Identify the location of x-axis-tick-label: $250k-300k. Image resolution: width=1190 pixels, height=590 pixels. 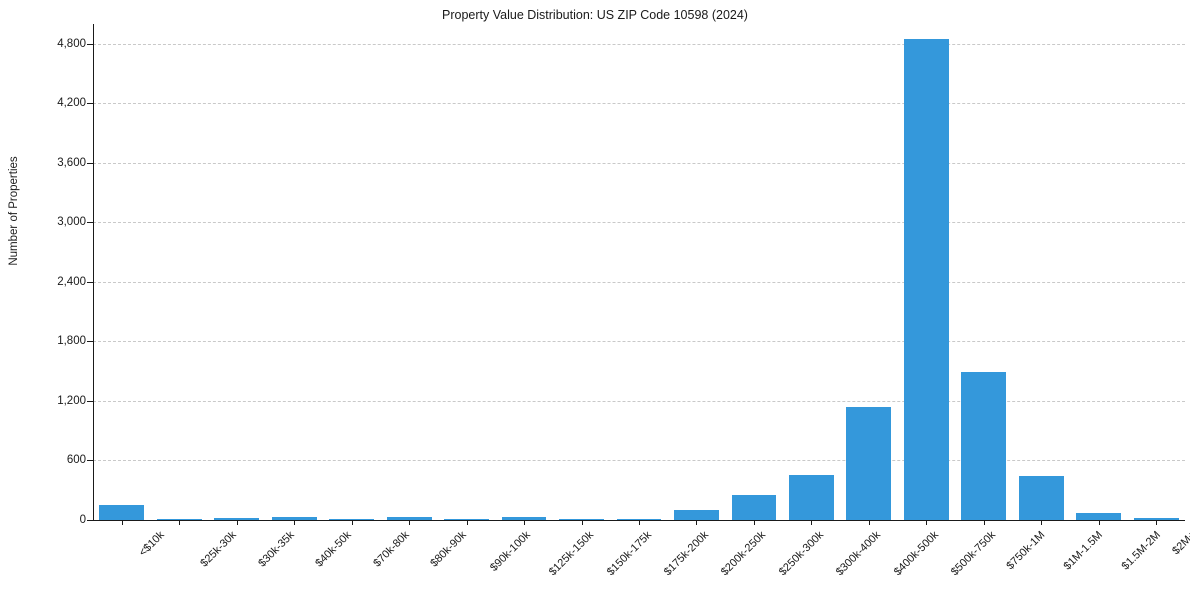
(801, 554).